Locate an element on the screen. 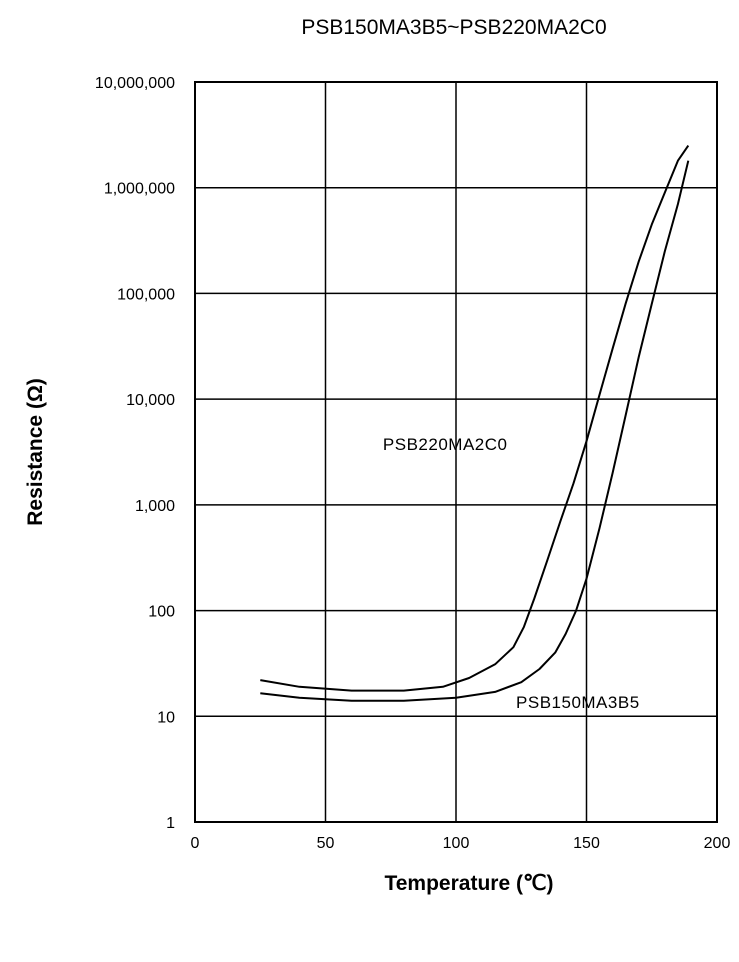 Image resolution: width=739 pixels, height=962 pixels. y-tick-label: 1,000 is located at coordinates (155, 506).